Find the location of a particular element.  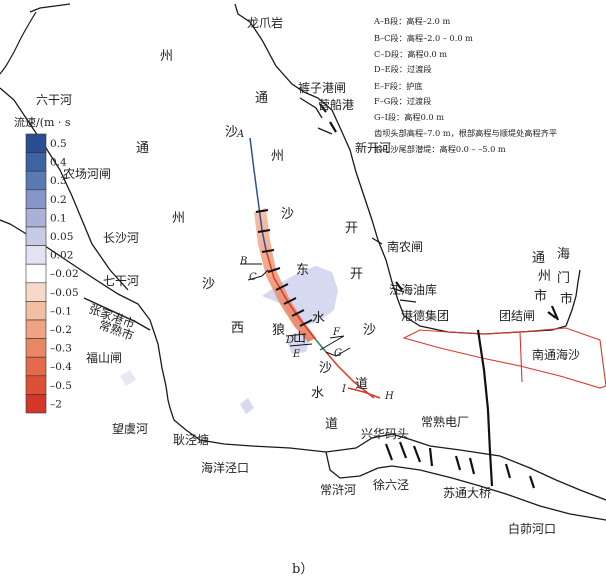

place-gangdejituan: 港德集团 is located at coordinates (425, 315).